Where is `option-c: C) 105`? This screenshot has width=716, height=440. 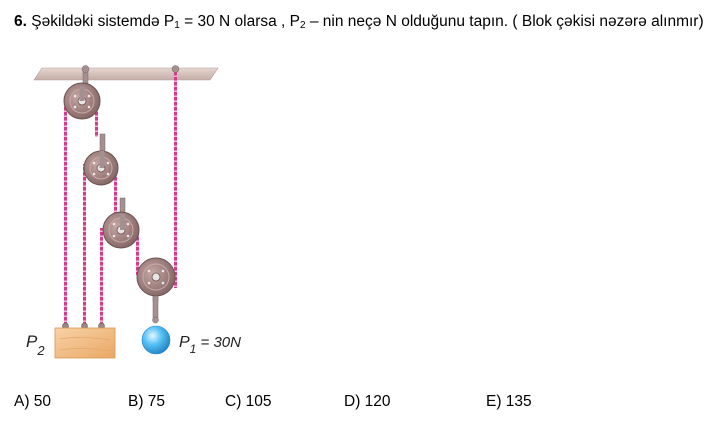 option-c: C) 105 is located at coordinates (248, 401).